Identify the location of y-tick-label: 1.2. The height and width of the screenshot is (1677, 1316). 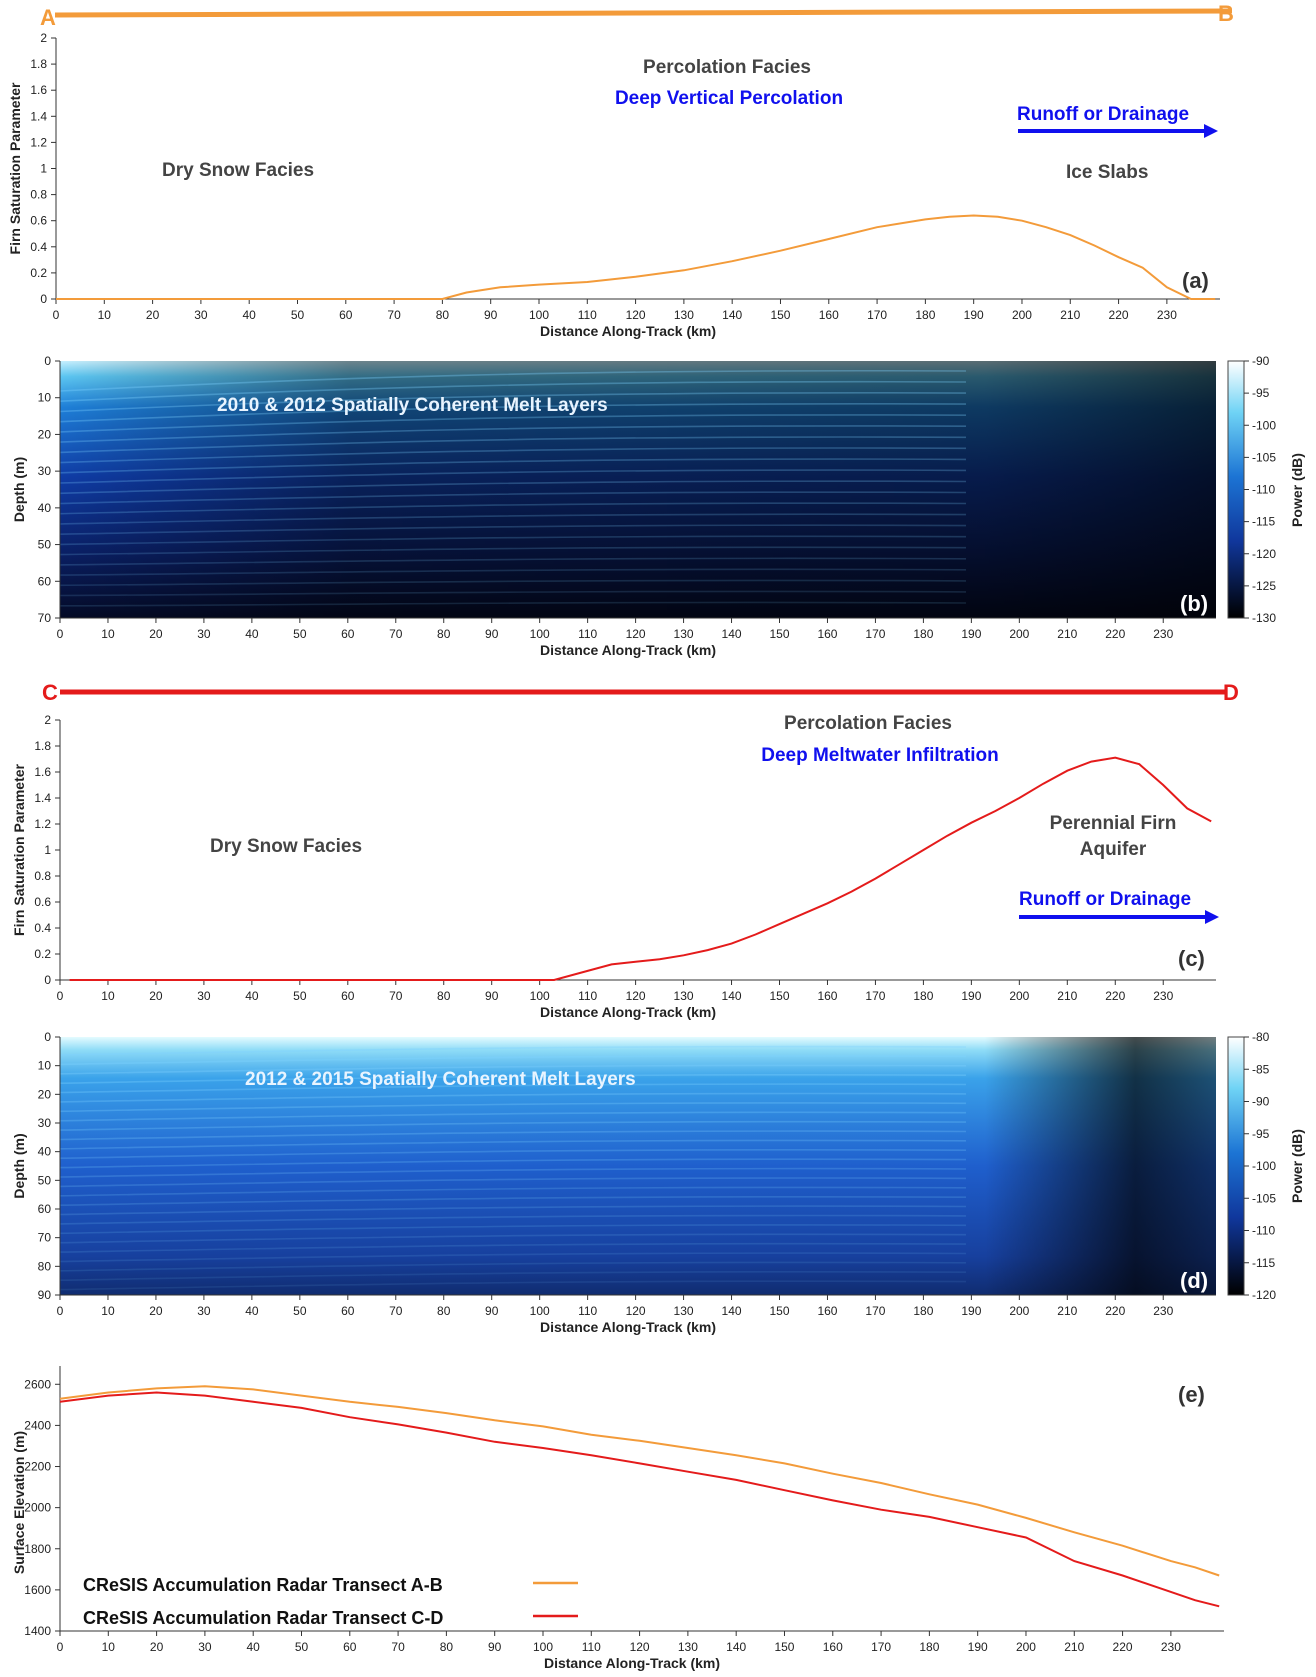
(38, 142).